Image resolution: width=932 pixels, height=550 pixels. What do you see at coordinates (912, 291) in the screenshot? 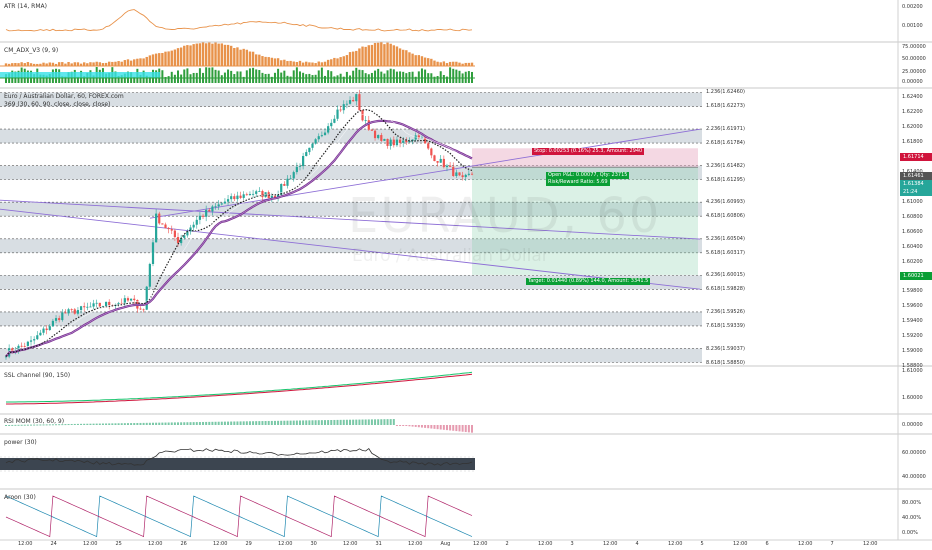
I see `price-tick: 1.59800` at bounding box center [912, 291].